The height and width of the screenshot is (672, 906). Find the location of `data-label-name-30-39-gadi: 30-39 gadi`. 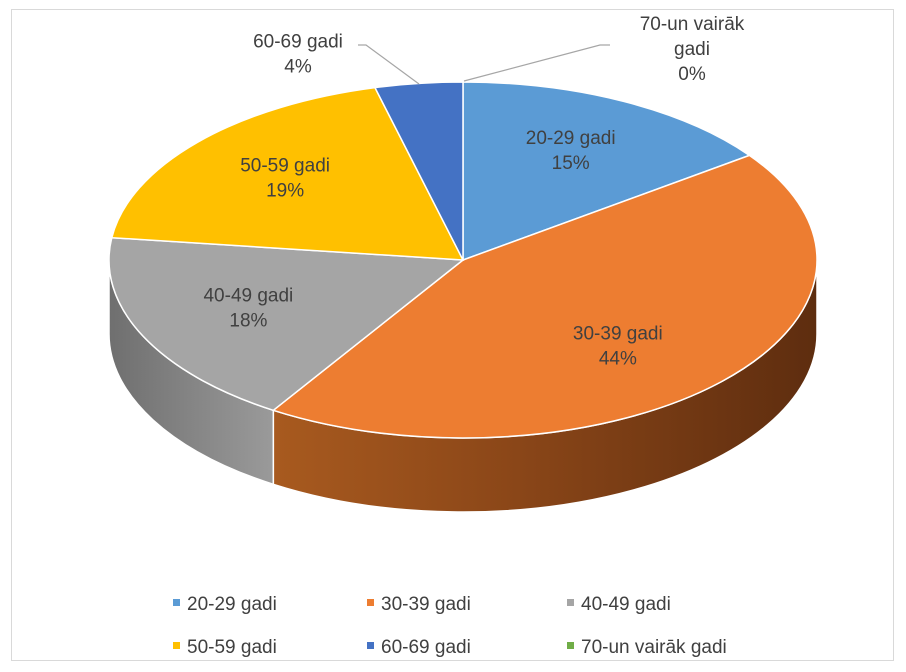

data-label-name-30-39-gadi: 30-39 gadi is located at coordinates (618, 334).